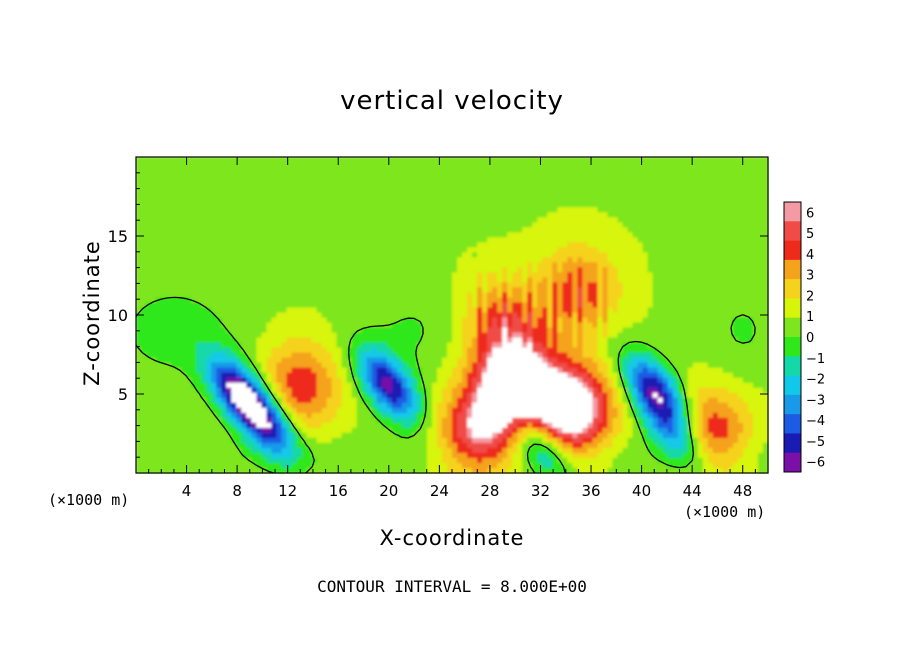 This screenshot has height=654, width=904. What do you see at coordinates (118, 315) in the screenshot?
I see `y-tick-label: 10` at bounding box center [118, 315].